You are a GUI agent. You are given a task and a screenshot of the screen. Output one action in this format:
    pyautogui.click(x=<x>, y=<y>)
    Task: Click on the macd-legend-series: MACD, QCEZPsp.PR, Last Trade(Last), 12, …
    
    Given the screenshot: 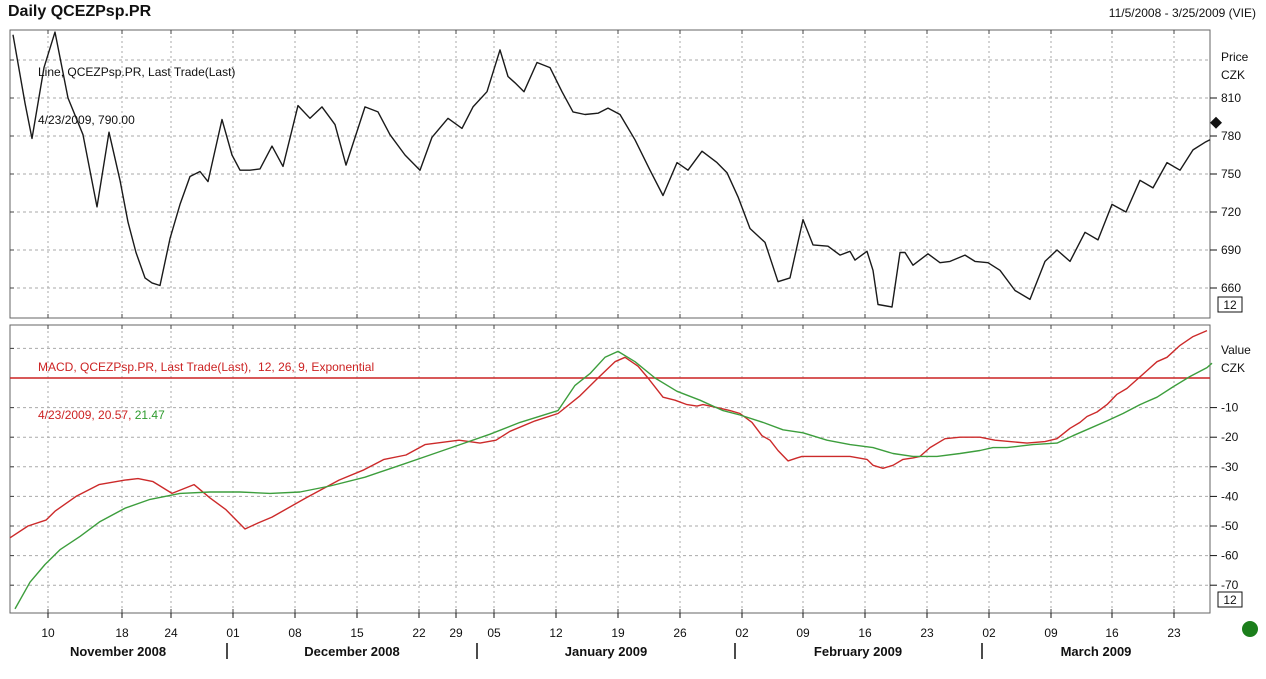 What is the action you would take?
    pyautogui.click(x=206, y=367)
    